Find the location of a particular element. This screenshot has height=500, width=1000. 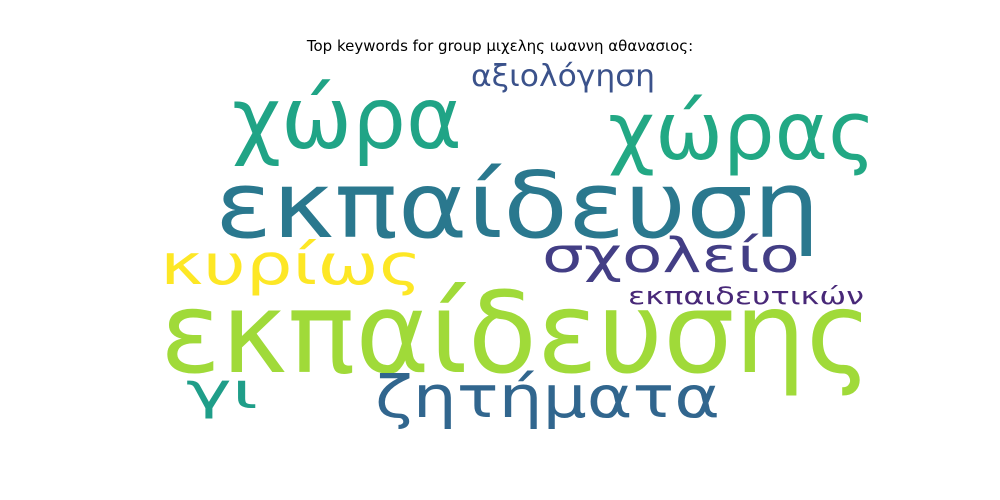

word-axiologisi: αξιολόγηση is located at coordinates (563, 76).